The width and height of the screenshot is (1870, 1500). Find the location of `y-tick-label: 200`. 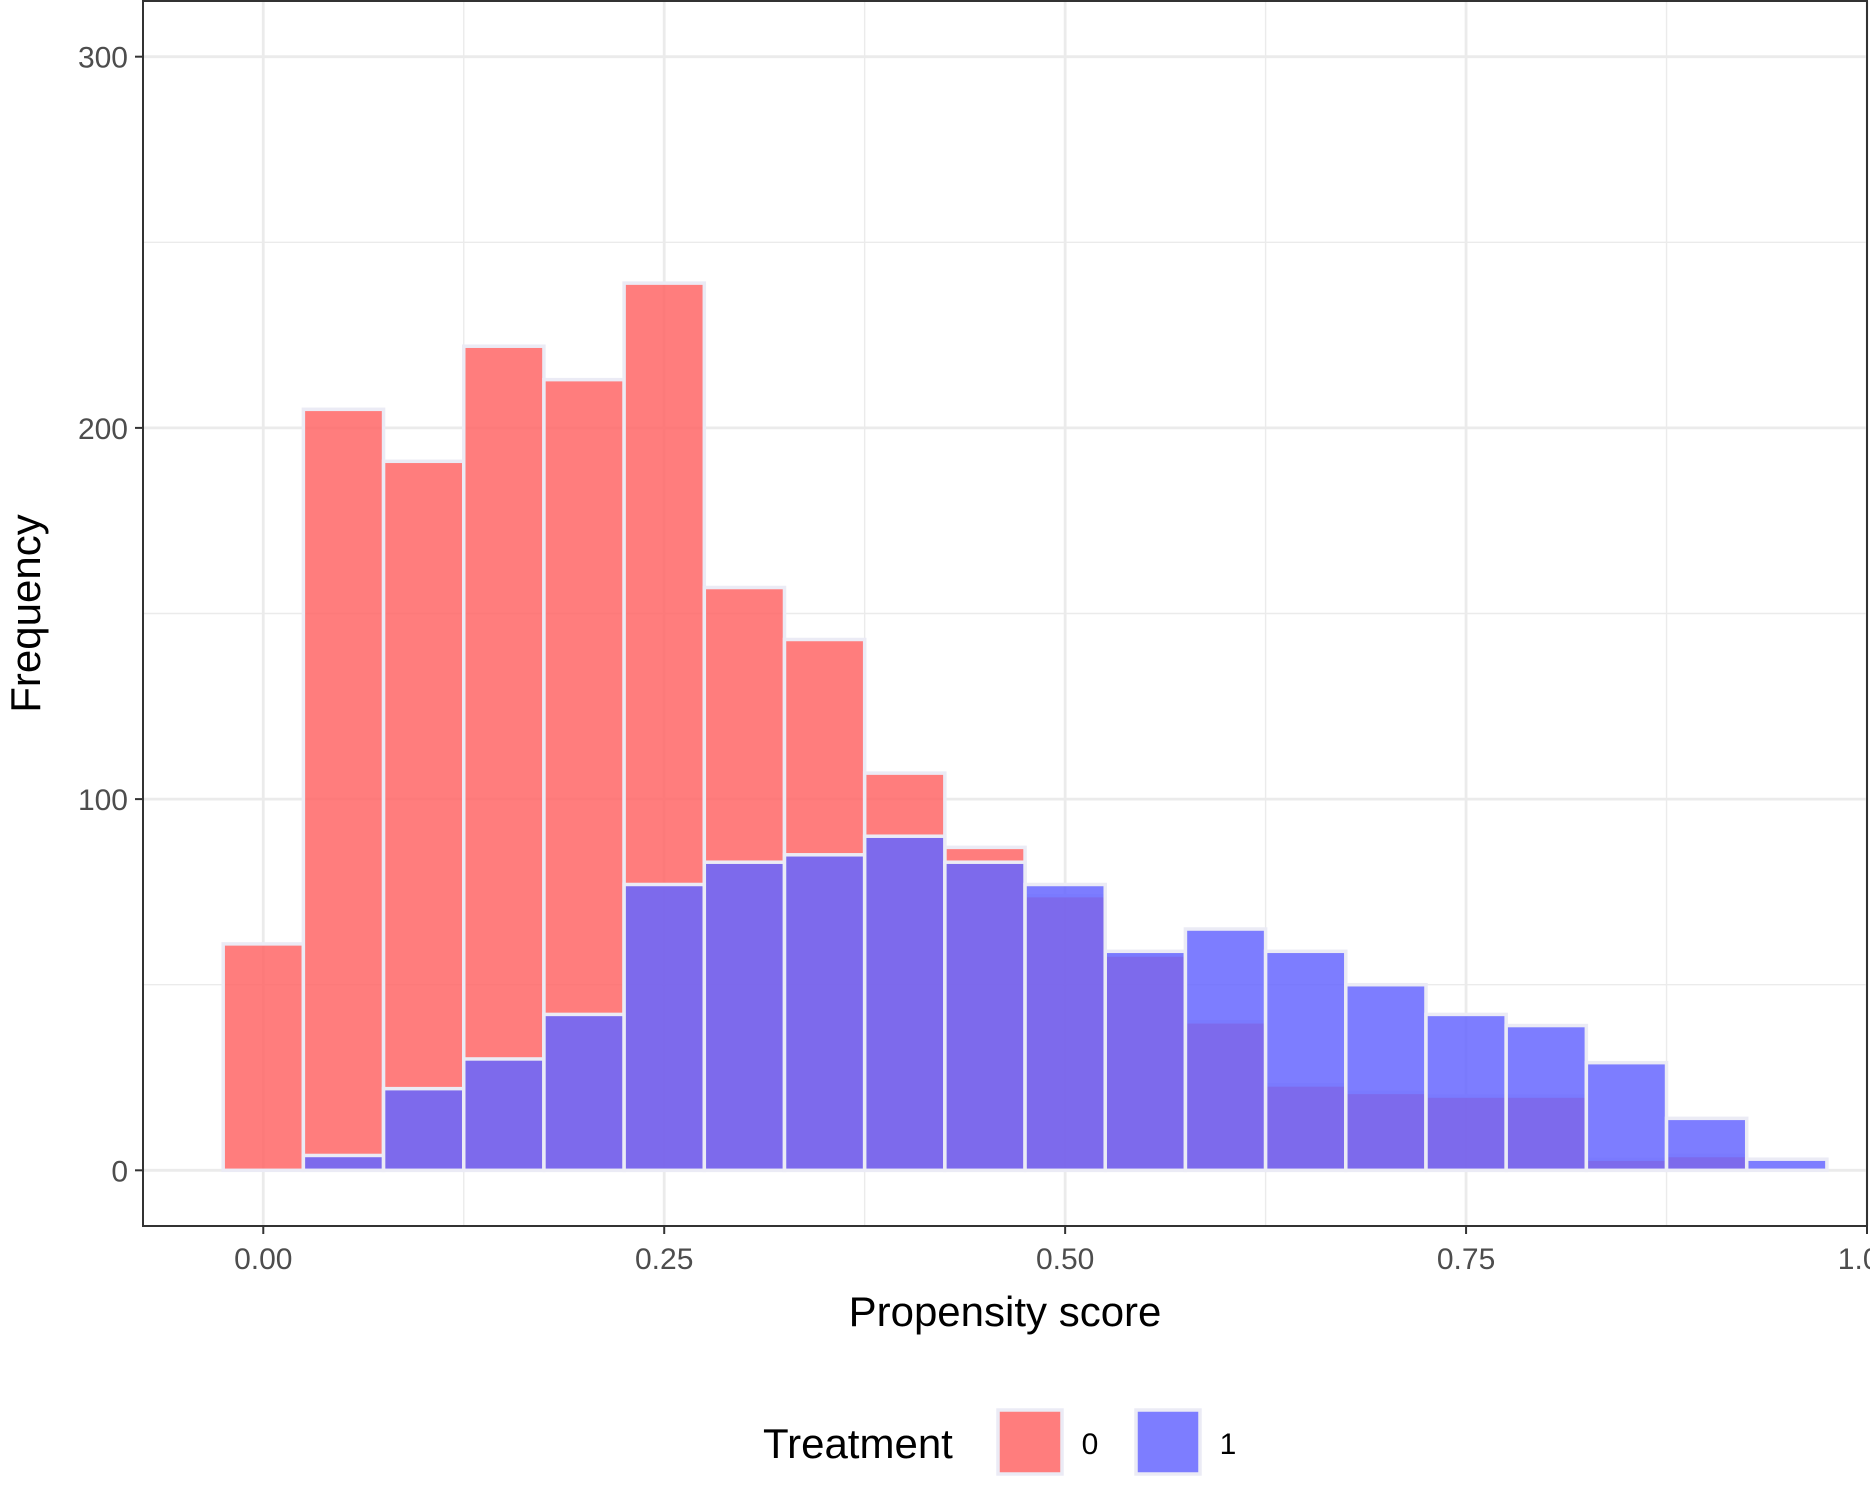

y-tick-label: 200 is located at coordinates (103, 429).